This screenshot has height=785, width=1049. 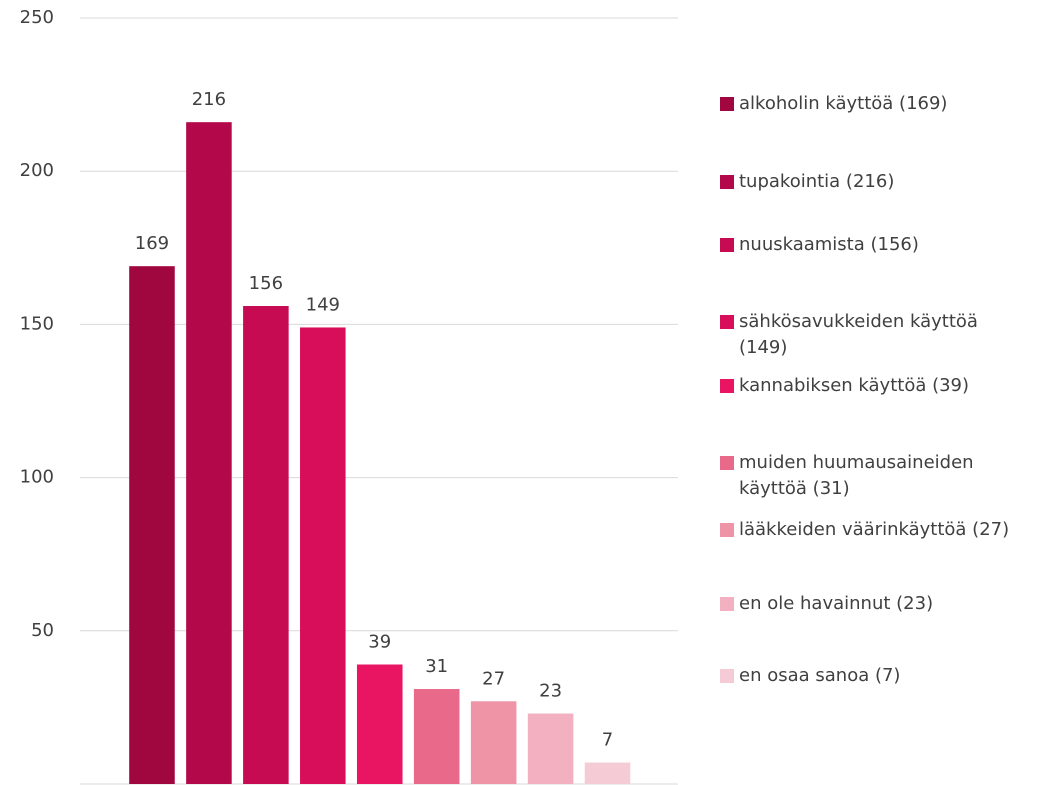 I want to click on legend-entry: muiden huumausaineiden käyttöä (31), so click(x=870, y=476).